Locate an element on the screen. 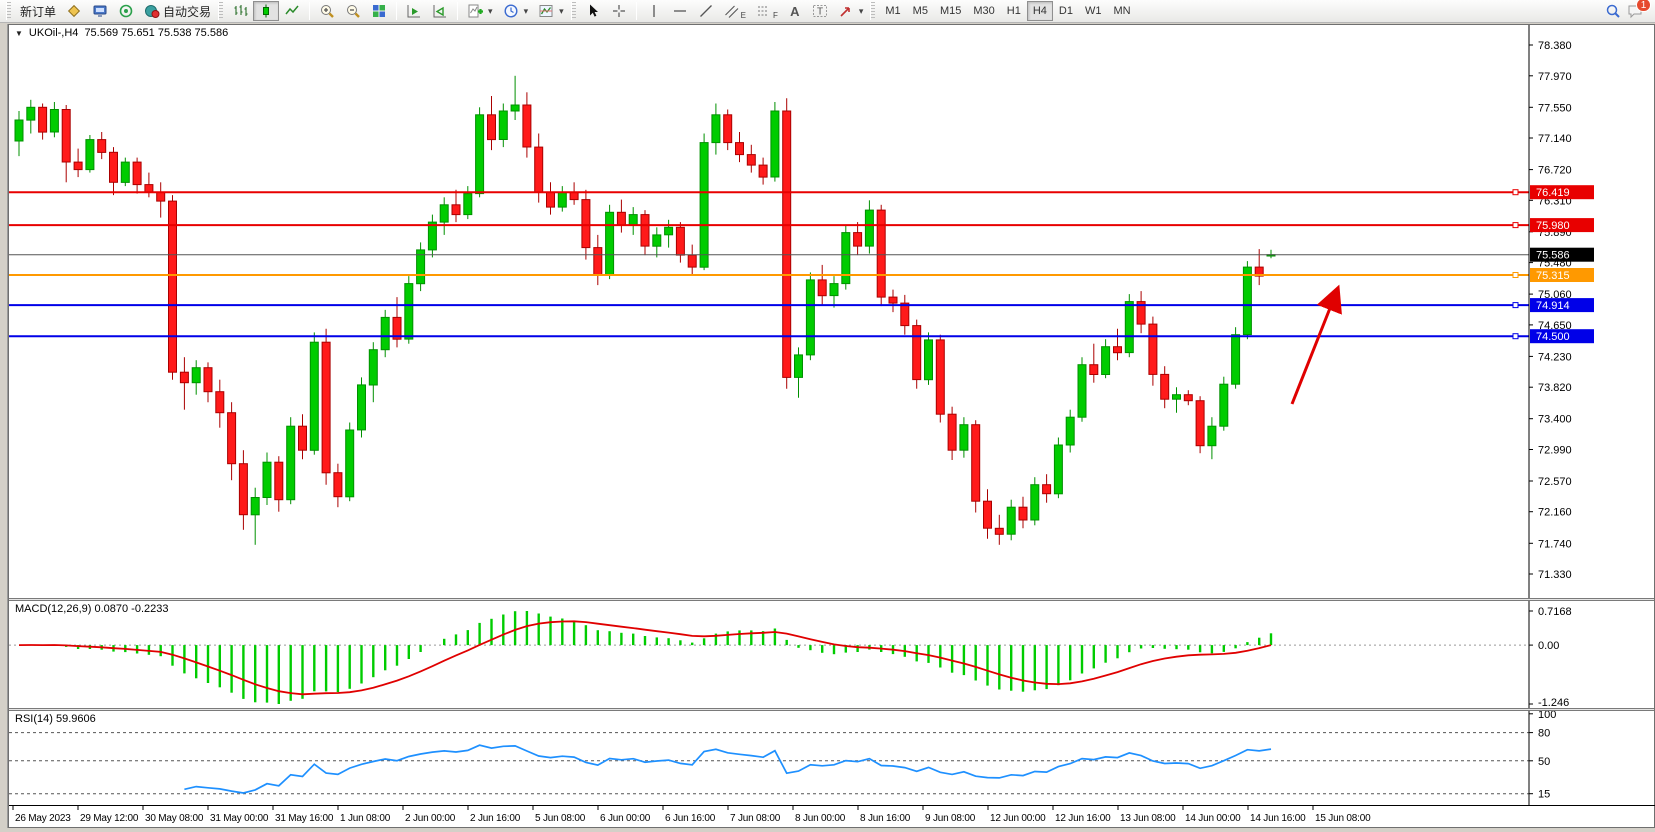 Image resolution: width=1655 pixels, height=832 pixels. trendline-tool-button is located at coordinates (706, 11).